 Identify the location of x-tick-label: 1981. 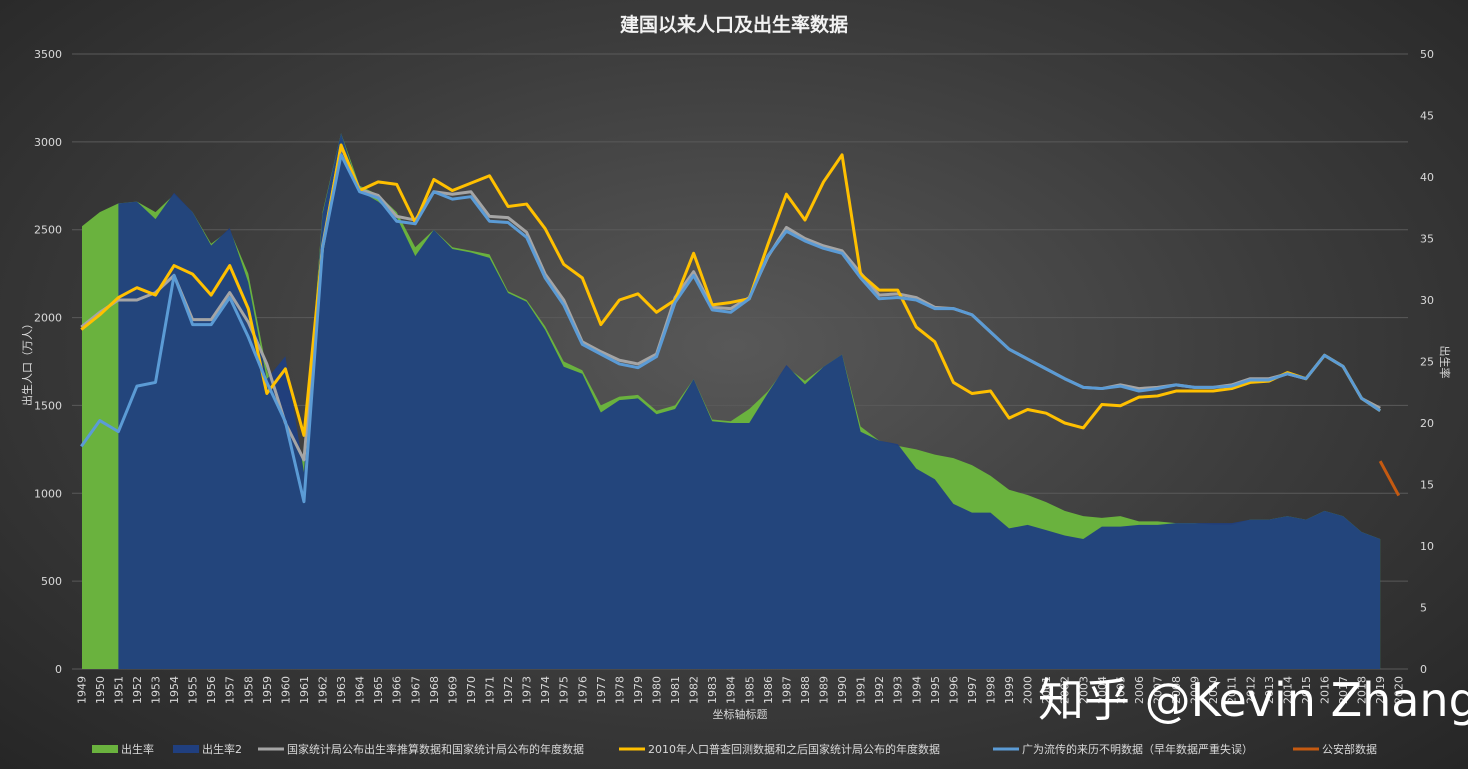
(675, 690).